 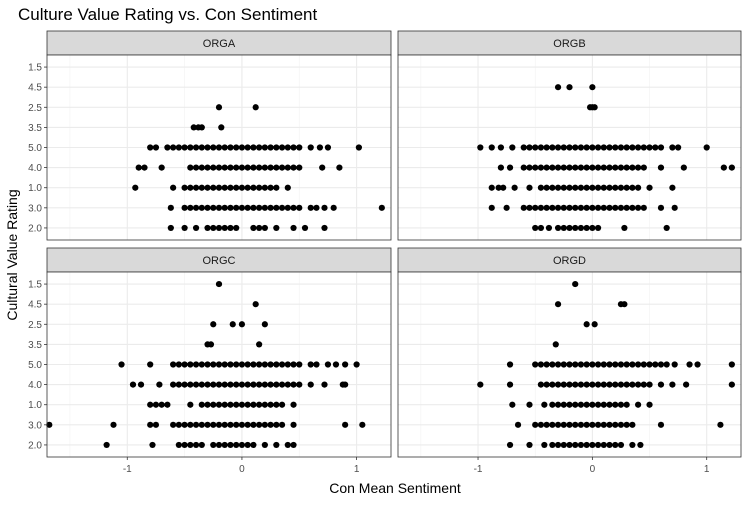 What do you see at coordinates (707, 469) in the screenshot?
I see `x-tick-label: 1` at bounding box center [707, 469].